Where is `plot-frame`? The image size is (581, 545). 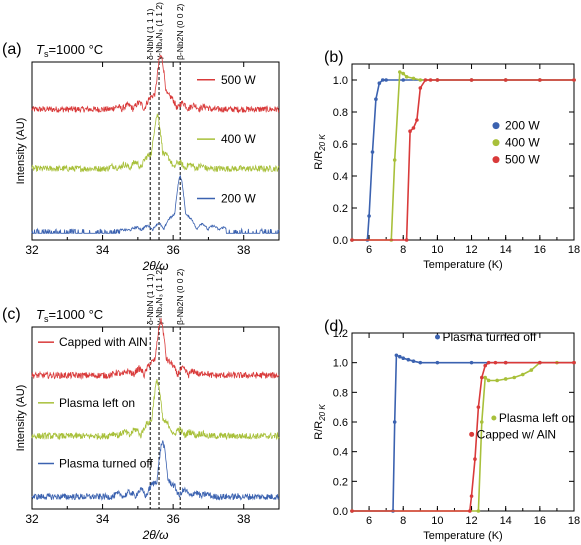 plot-frame is located at coordinates (155, 151).